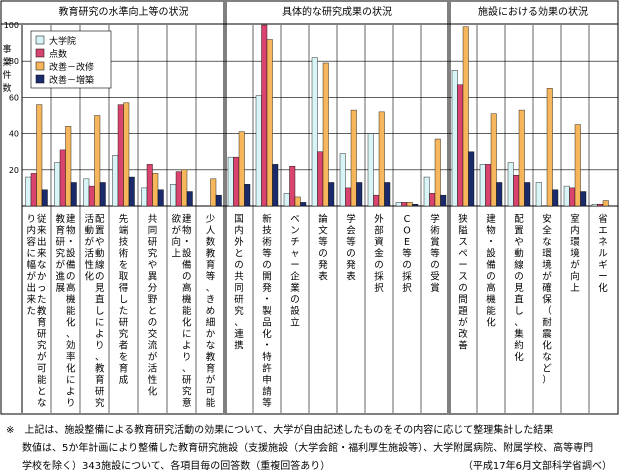 This screenshot has height=472, width=620. Describe the element at coordinates (211, 334) in the screenshot. I see `category-label-char: か` at that location.